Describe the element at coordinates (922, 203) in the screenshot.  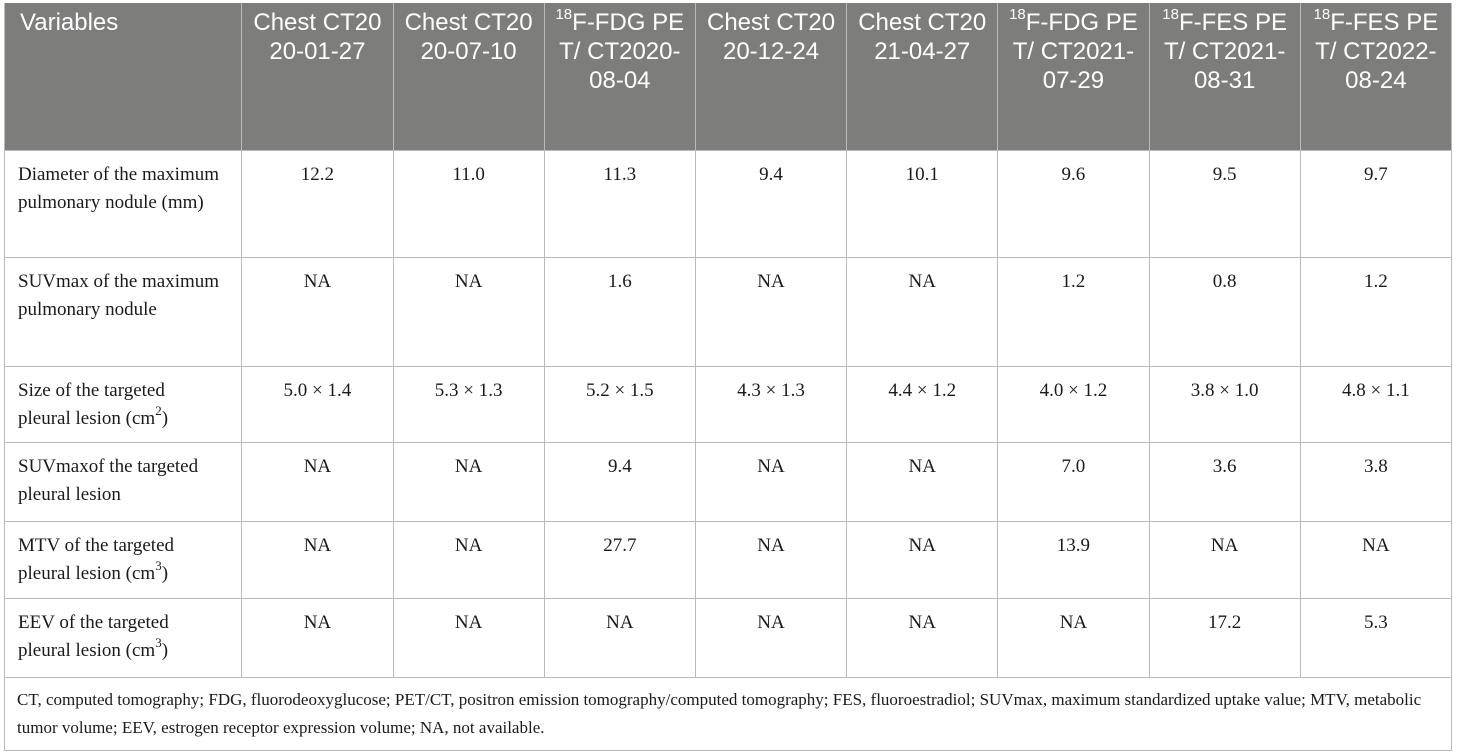
I see `table-cell: 10.1` at that location.